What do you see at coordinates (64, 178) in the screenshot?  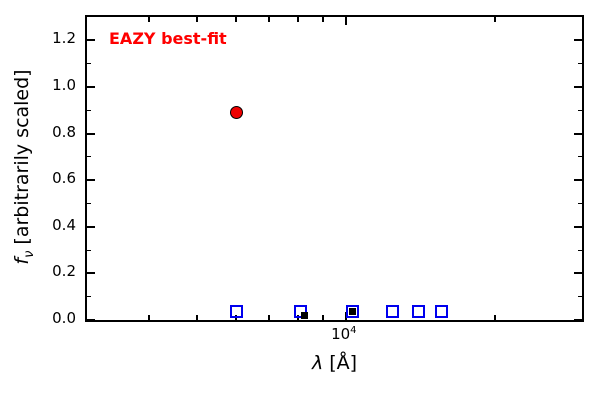 I see `y-tick-label: 0.6` at bounding box center [64, 178].